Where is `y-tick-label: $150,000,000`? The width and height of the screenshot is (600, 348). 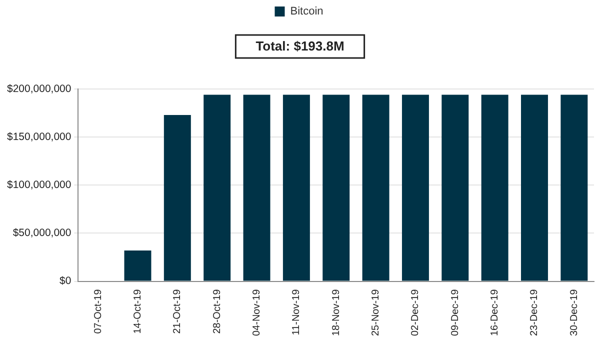
y-tick-label: $150,000,000 is located at coordinates (39, 136).